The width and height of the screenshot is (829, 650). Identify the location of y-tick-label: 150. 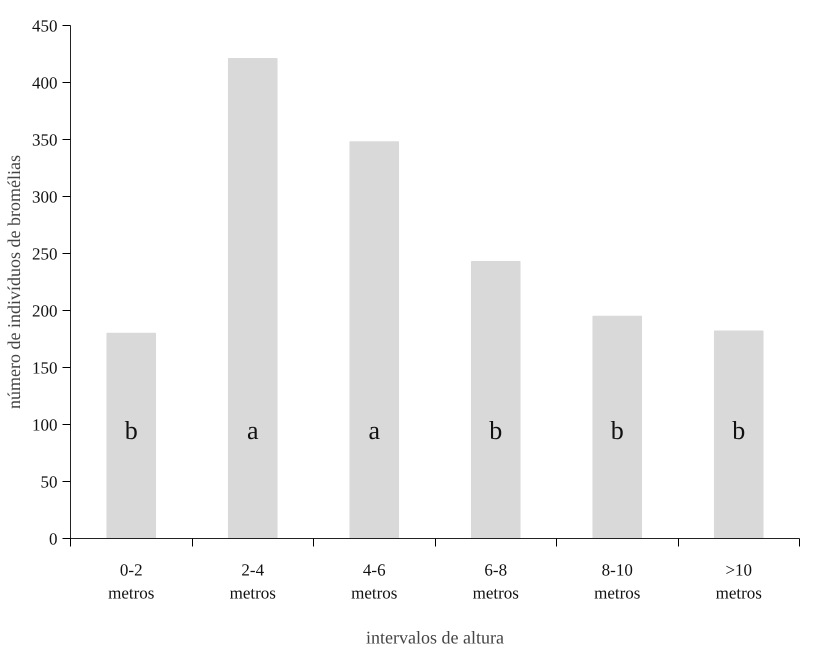
(45, 368).